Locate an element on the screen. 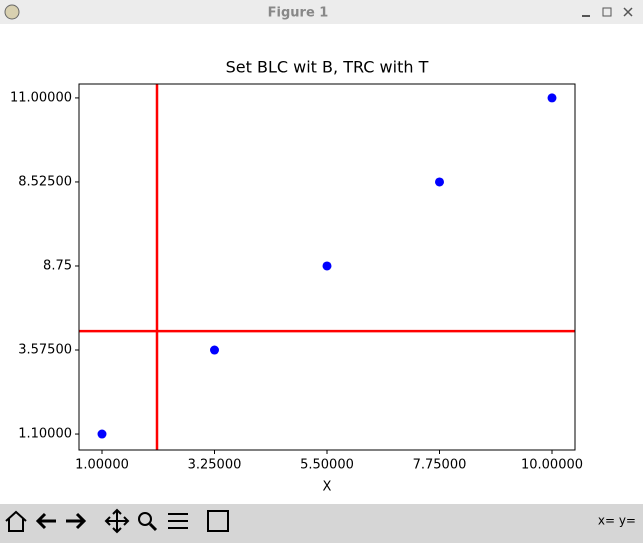  x-tick-label: 3.25000 is located at coordinates (215, 465).